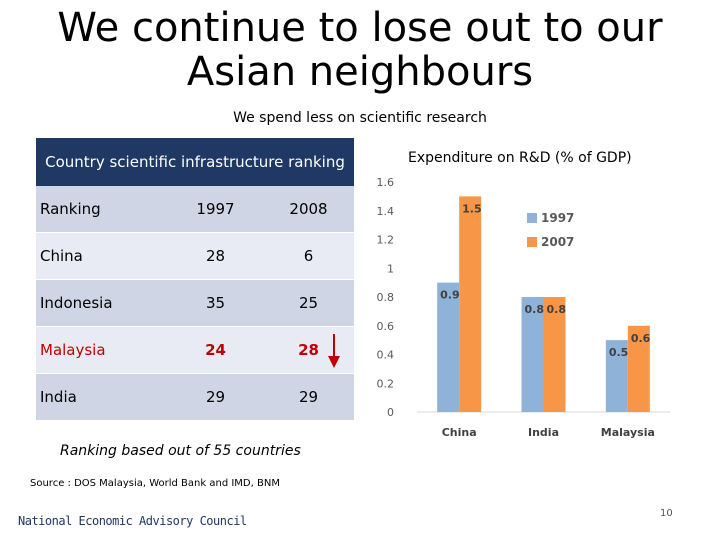 The image size is (720, 540). What do you see at coordinates (308, 303) in the screenshot?
I see `rank-2008-cell: 25` at bounding box center [308, 303].